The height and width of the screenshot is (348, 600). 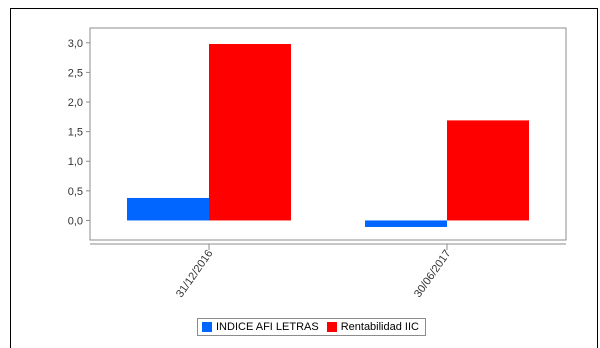 I want to click on x-tick-label: 30/06/2017, so click(x=432, y=274).